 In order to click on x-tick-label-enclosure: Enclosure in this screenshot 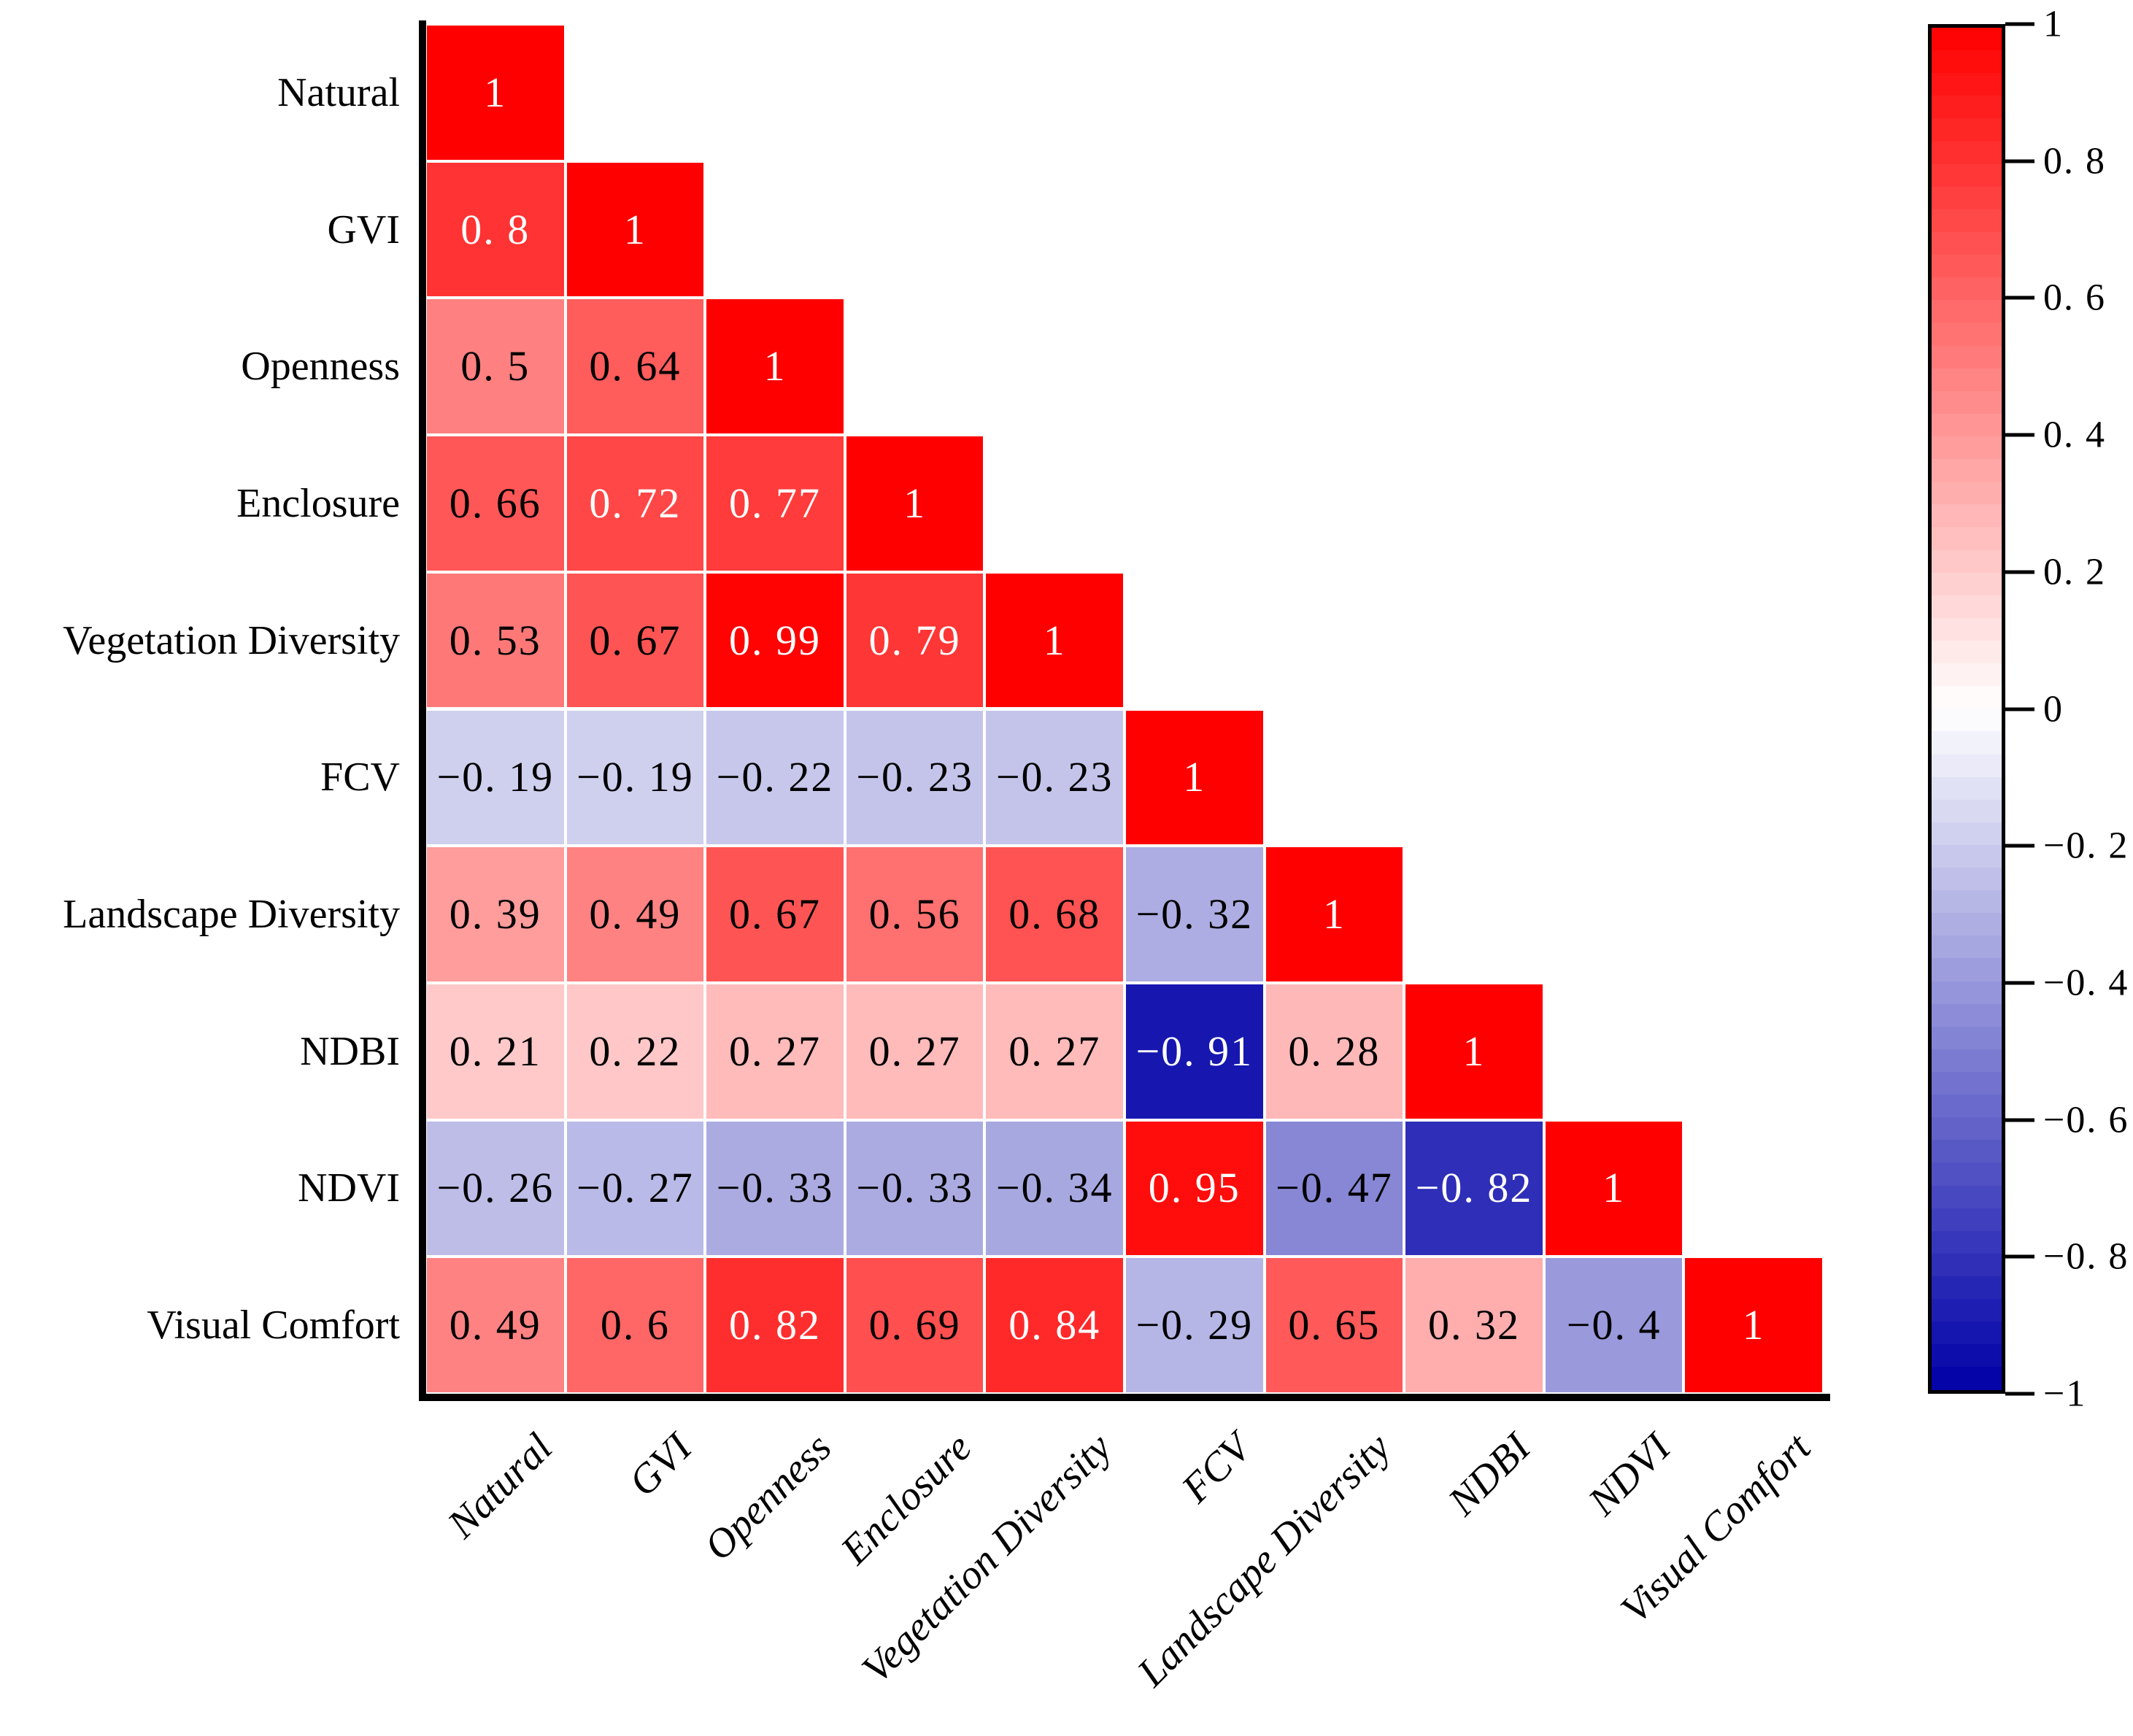, I will do `click(907, 1498)`.